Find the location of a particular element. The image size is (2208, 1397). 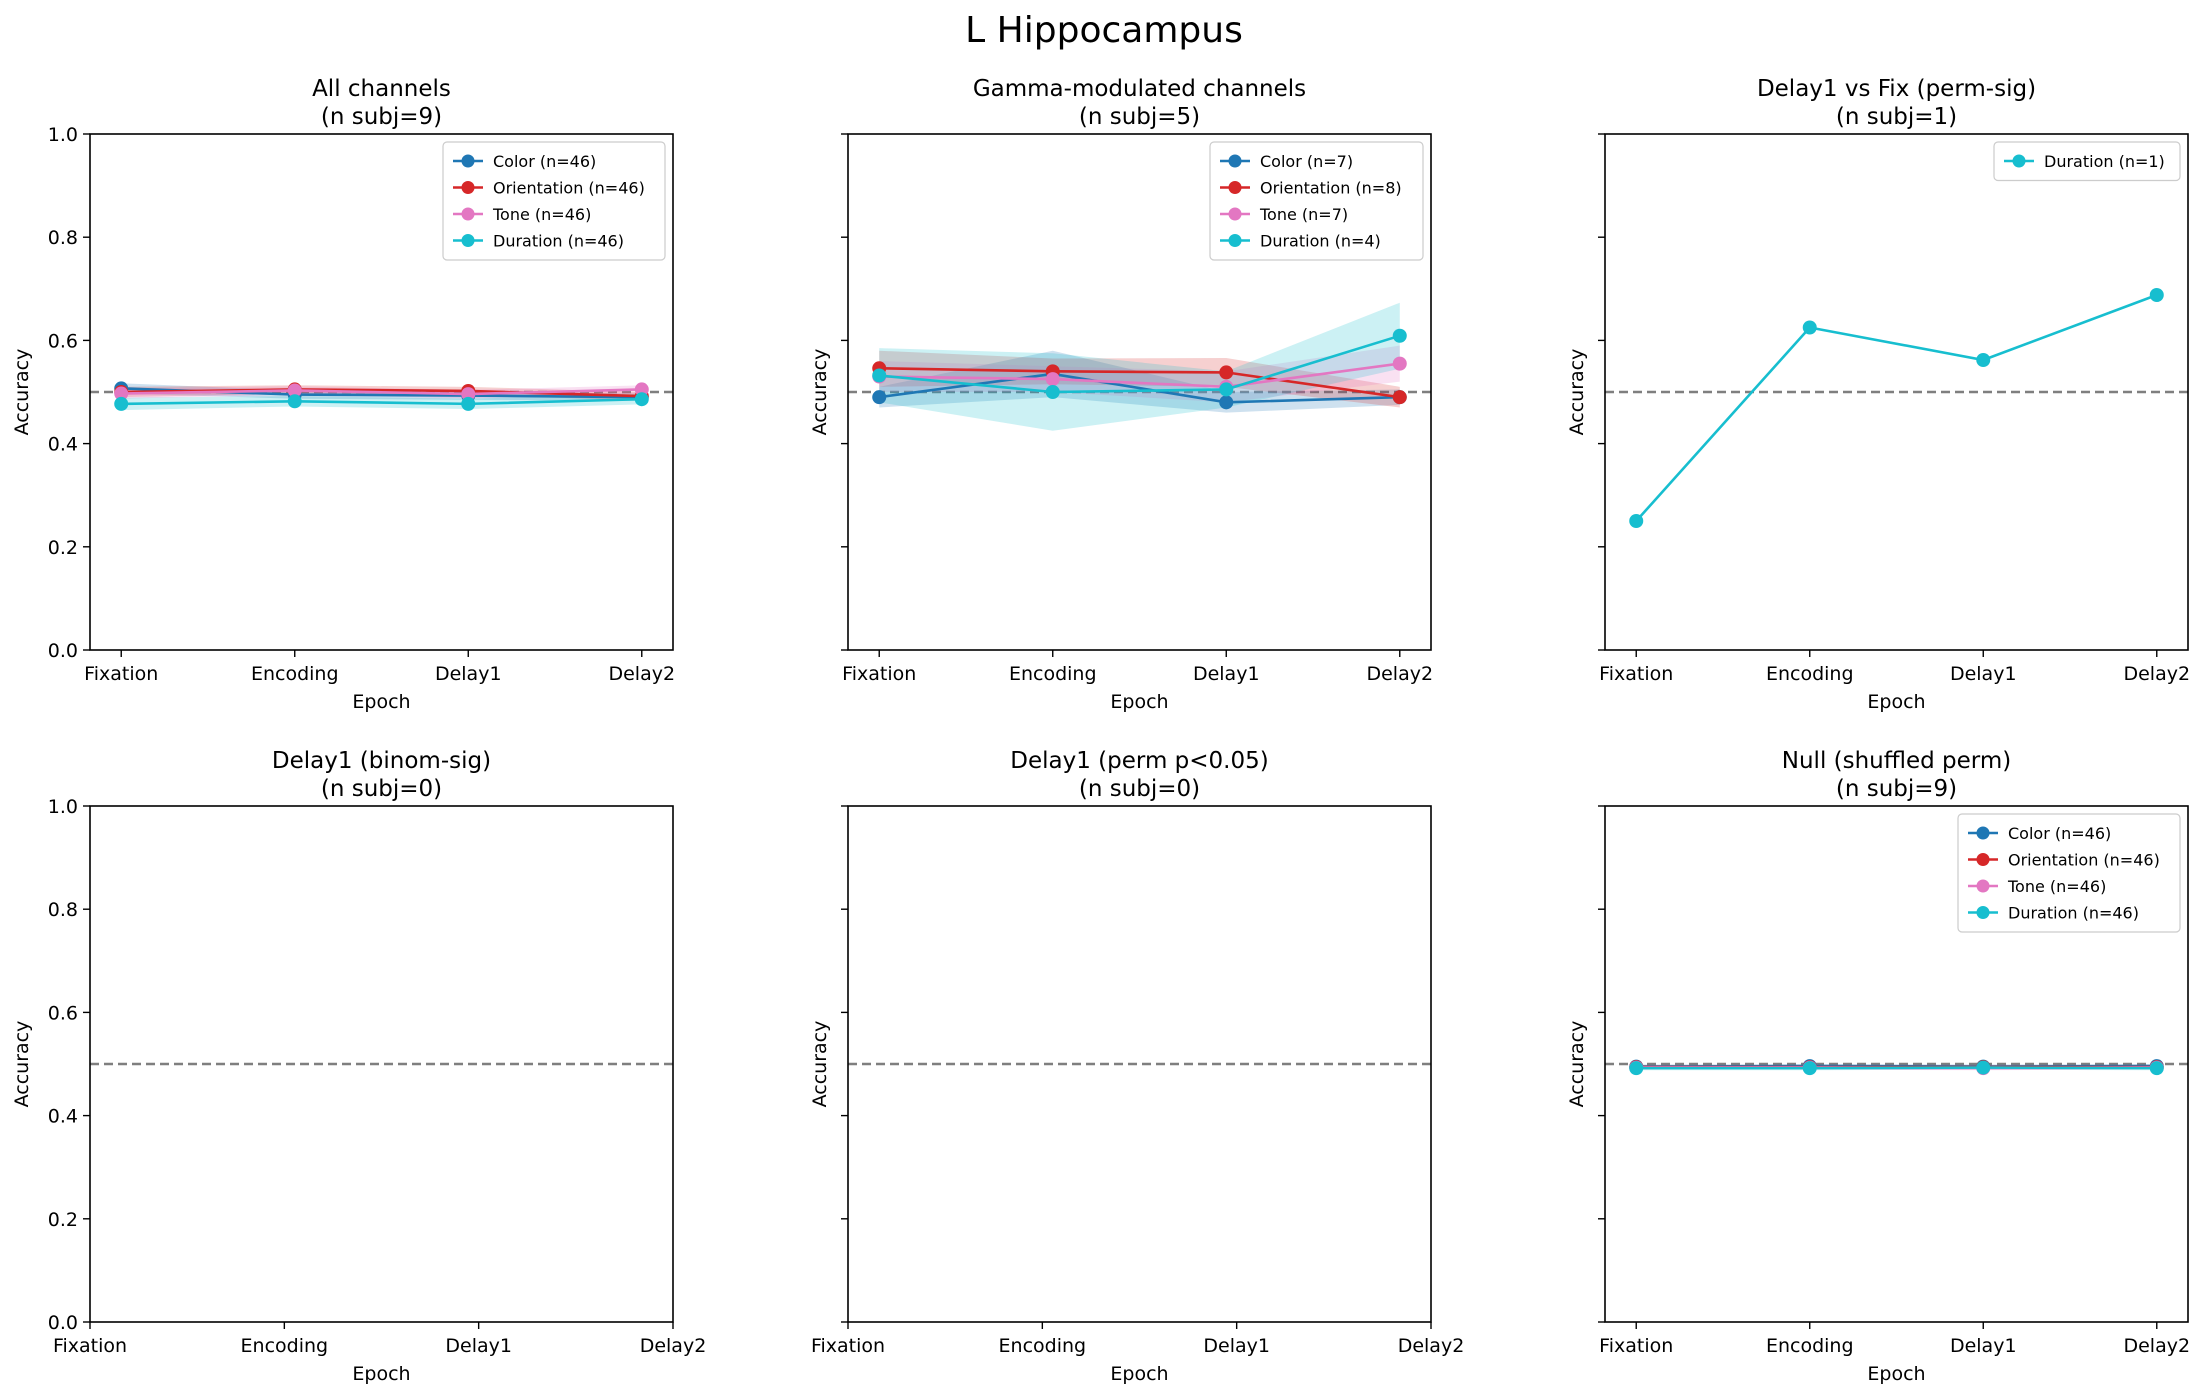

subplot-title: (n subj=9) is located at coordinates (381, 117).